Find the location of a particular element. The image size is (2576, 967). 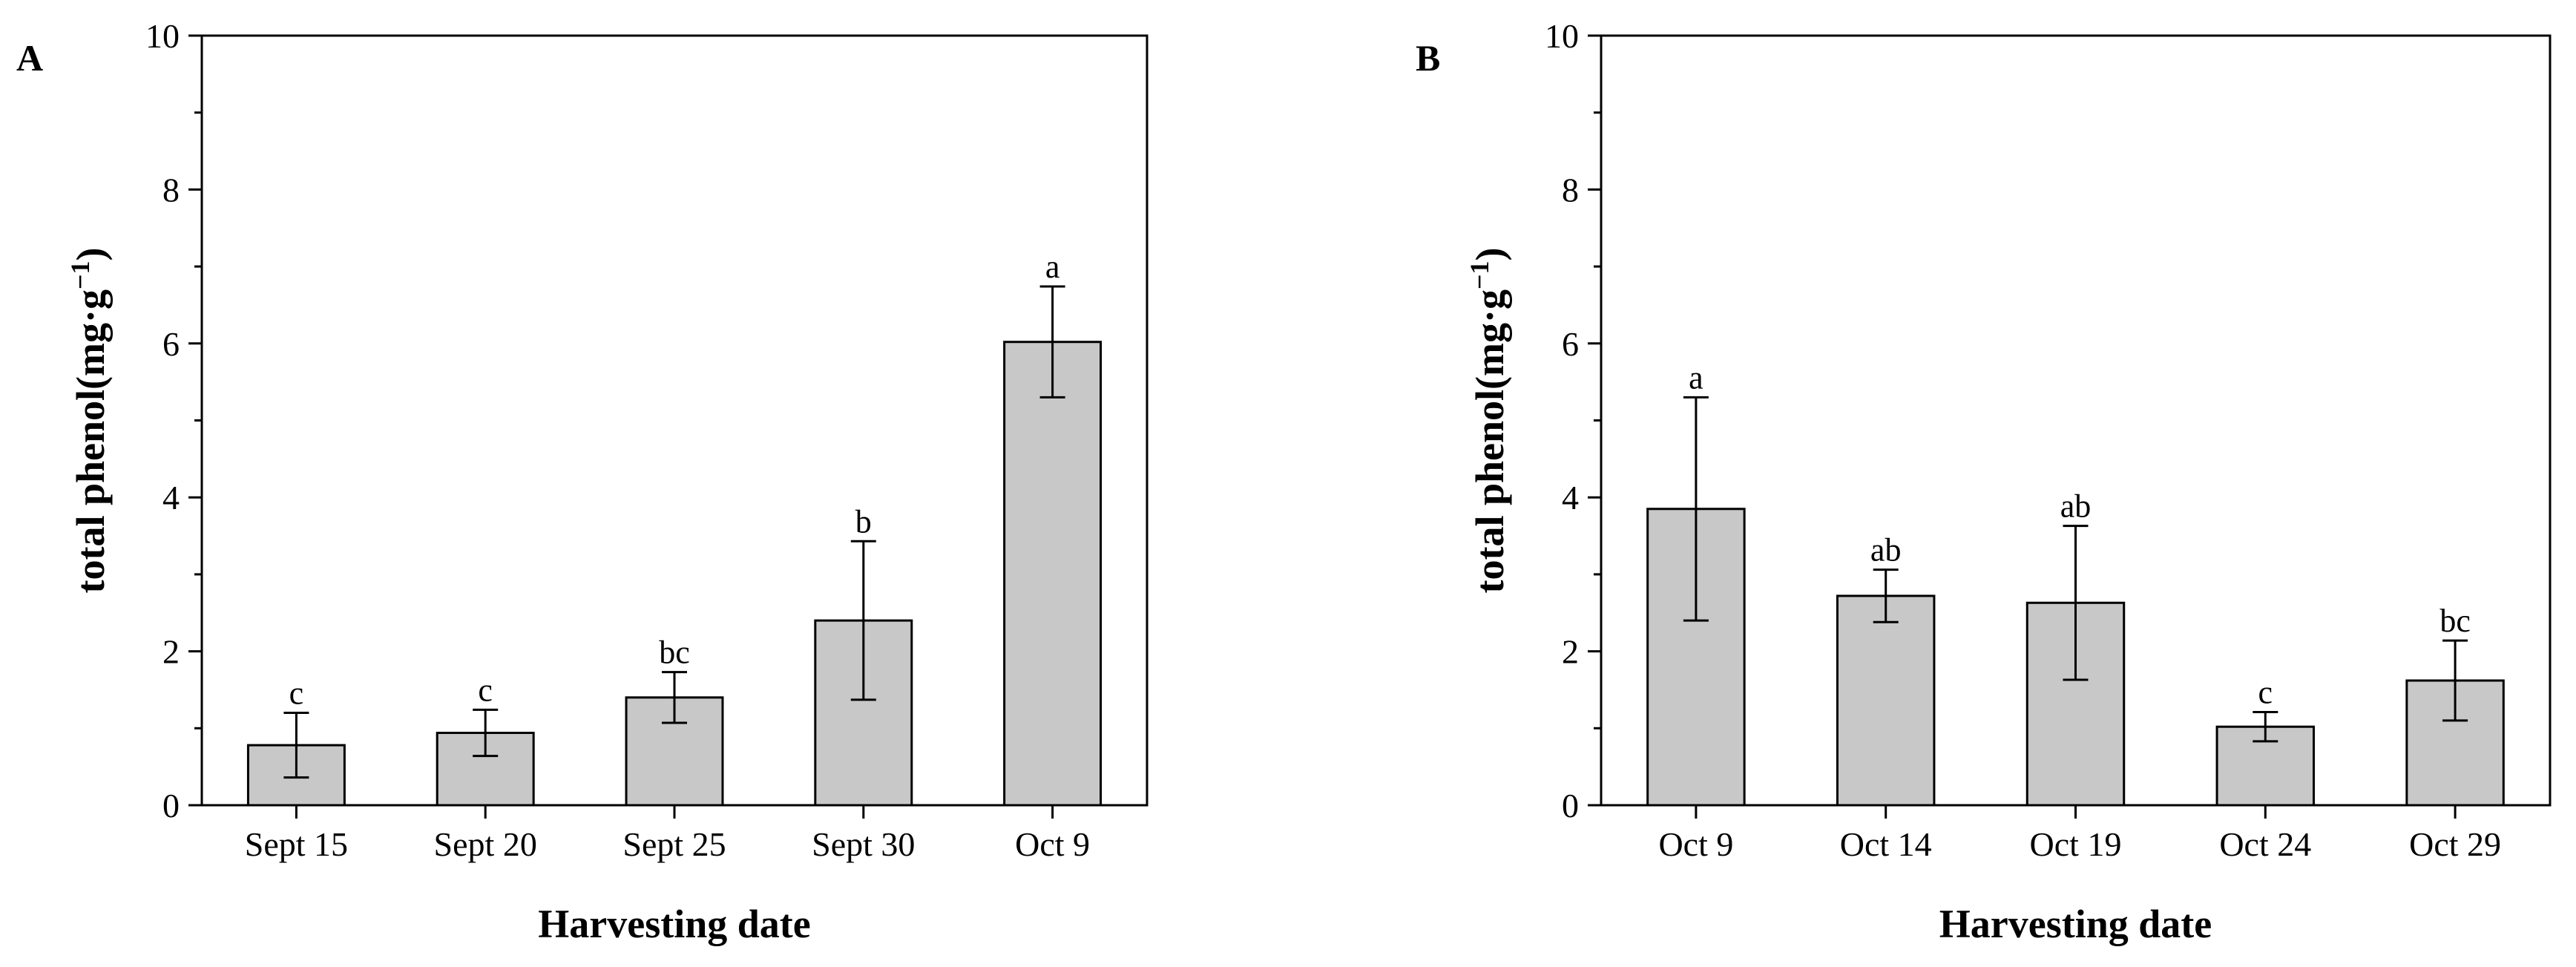

panel-label: B is located at coordinates (1428, 58).